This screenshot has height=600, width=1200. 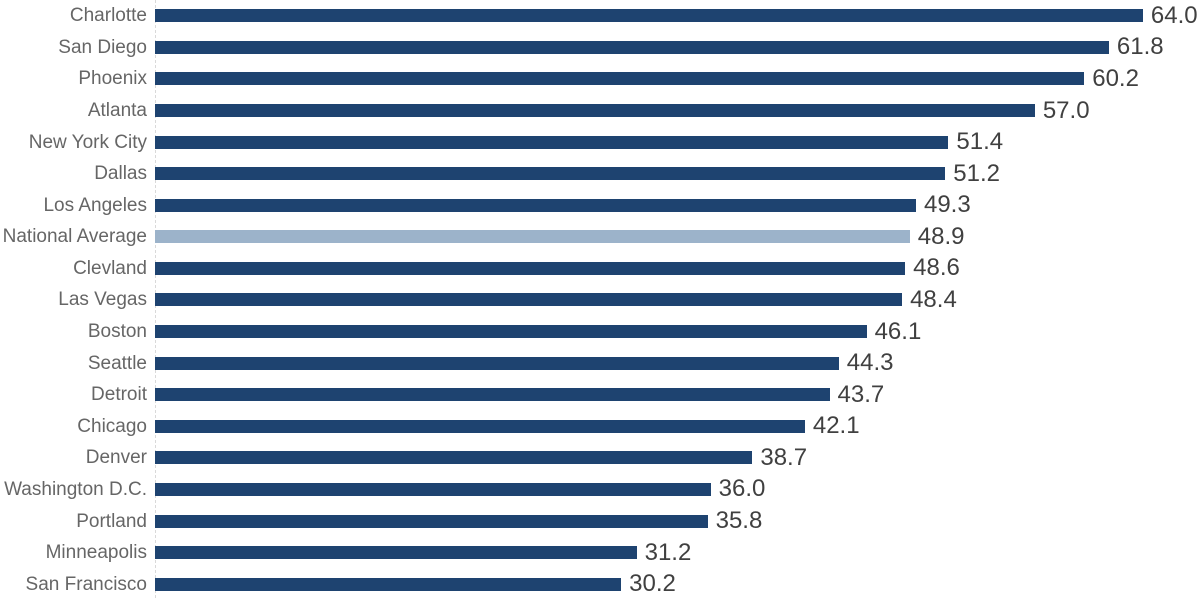 I want to click on value-label: 57.0, so click(x=1066, y=110).